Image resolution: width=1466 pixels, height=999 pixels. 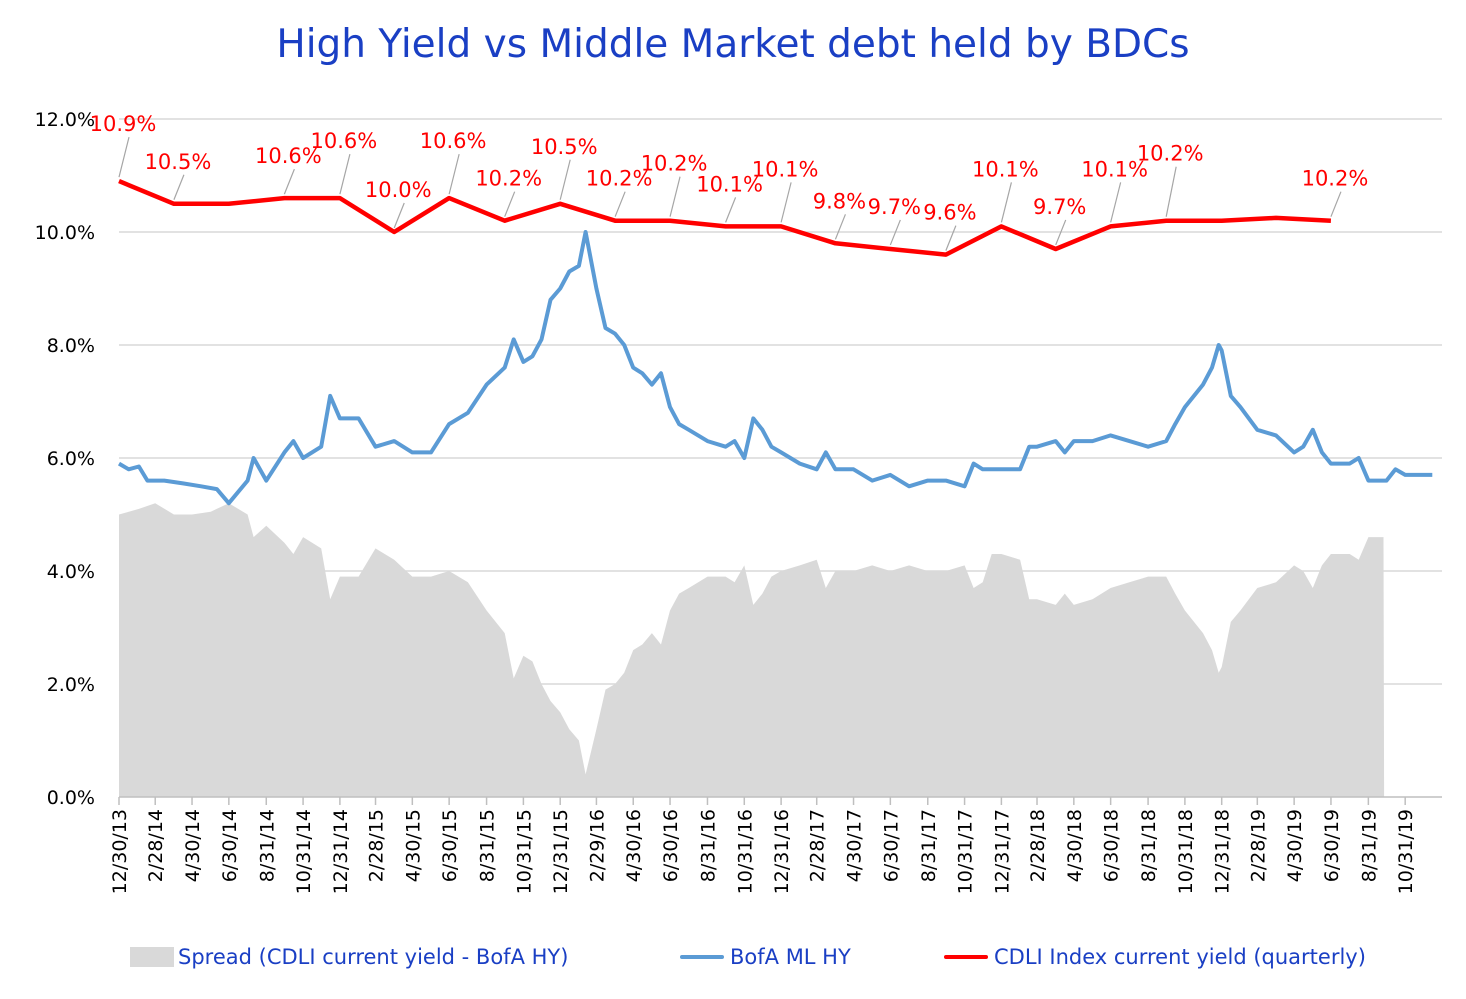 What do you see at coordinates (634, 845) in the screenshot?
I see `x-tick-label: 4/30/16` at bounding box center [634, 845].